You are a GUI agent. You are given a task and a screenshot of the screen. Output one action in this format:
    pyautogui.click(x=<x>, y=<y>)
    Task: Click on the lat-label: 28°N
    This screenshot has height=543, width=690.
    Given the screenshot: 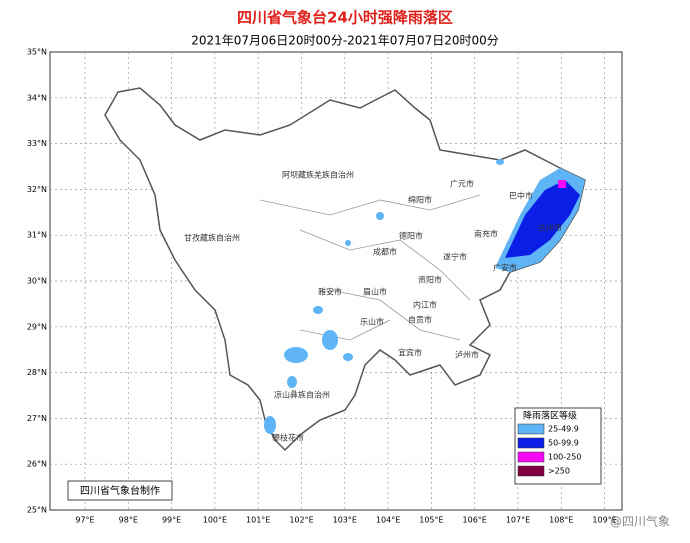 What is the action you would take?
    pyautogui.click(x=37, y=372)
    